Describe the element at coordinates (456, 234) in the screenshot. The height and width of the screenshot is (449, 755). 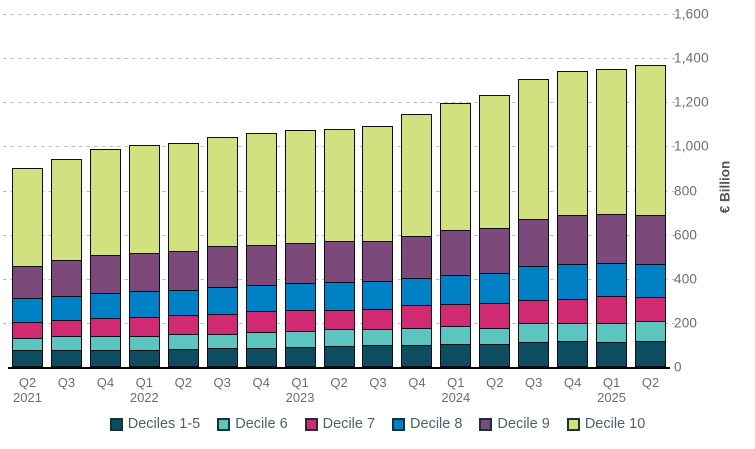
I see `stacked-bar-q1-2024` at that location.